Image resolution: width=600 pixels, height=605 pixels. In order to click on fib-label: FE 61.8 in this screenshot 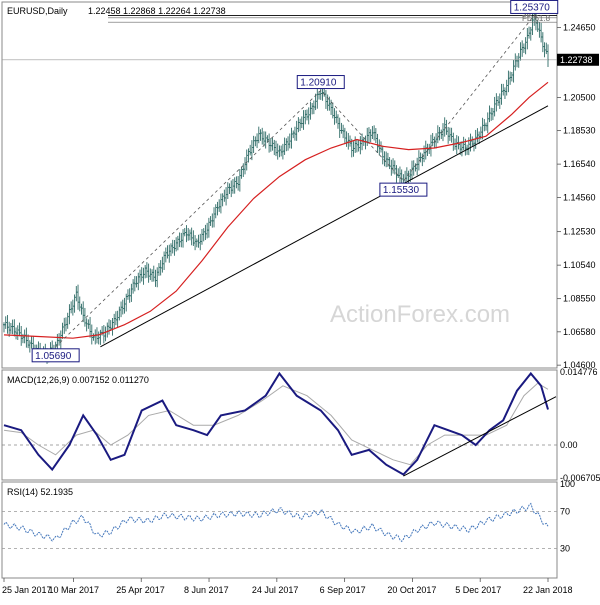, I will do `click(536, 18)`.